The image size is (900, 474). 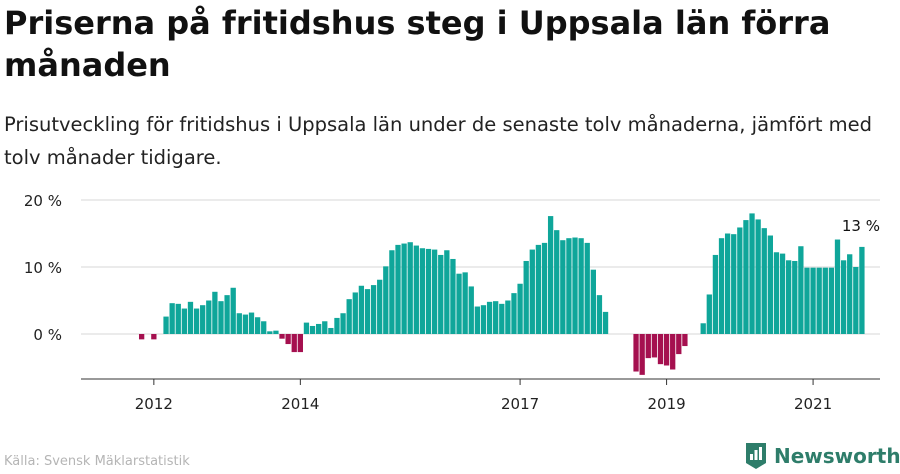 I want to click on source-note: Källa: Svensk Mäklarstatistik, so click(x=97, y=461).